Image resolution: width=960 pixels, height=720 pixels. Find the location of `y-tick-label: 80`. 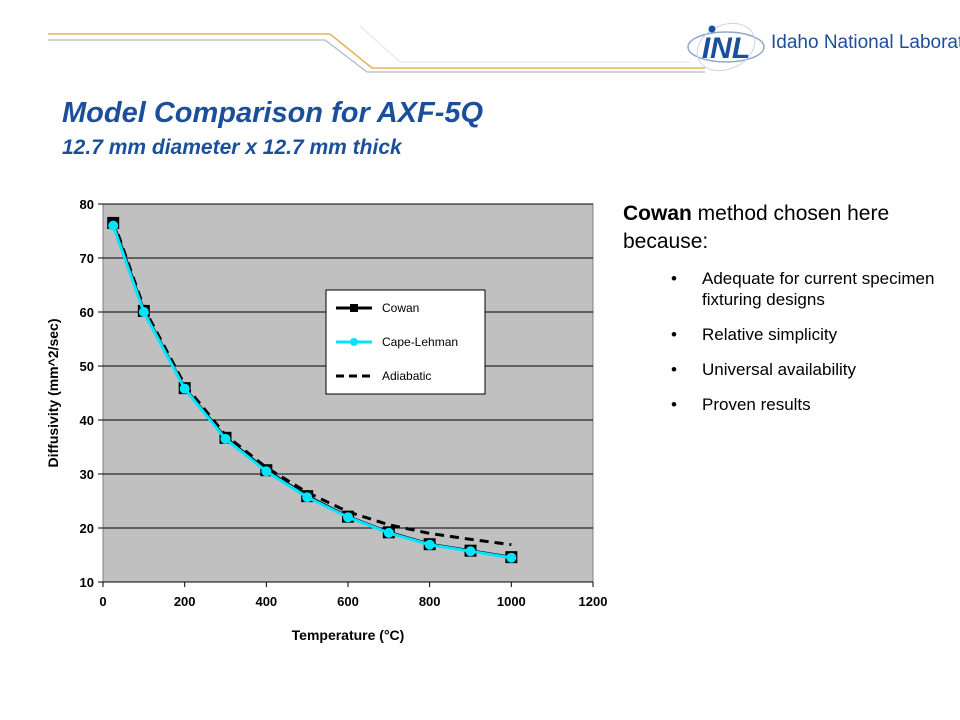

y-tick-label: 80 is located at coordinates (87, 204).